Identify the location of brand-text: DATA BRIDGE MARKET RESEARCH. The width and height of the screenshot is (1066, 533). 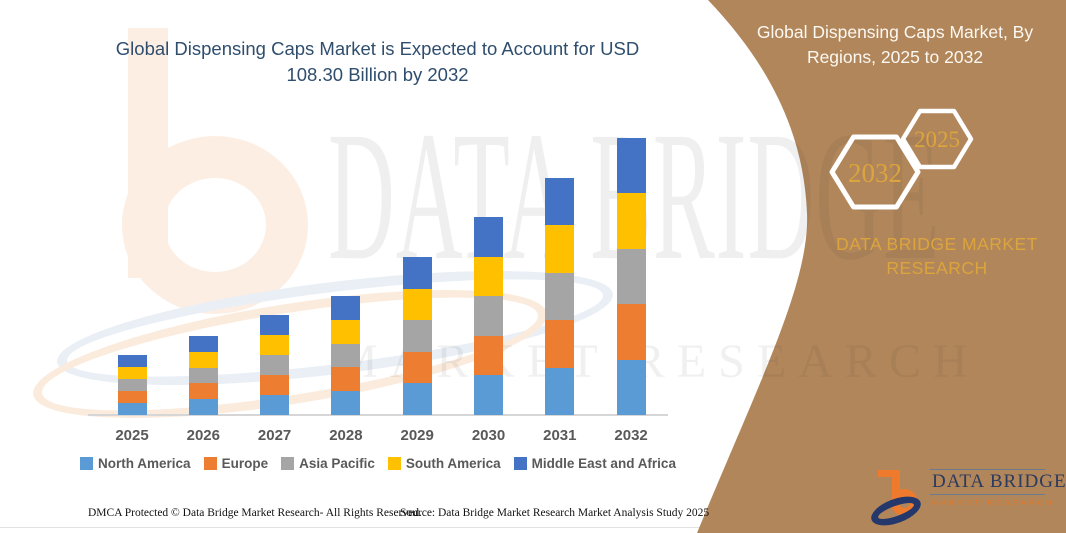
(937, 256).